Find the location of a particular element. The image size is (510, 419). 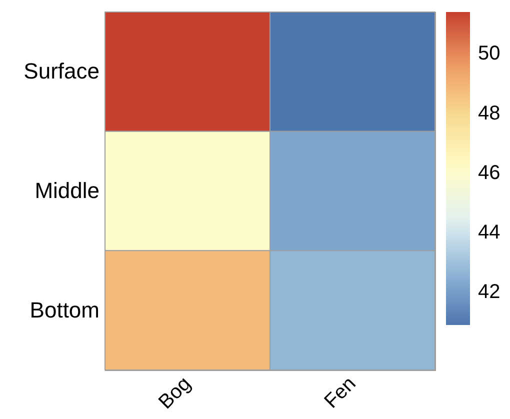

color-bar-label: 48 is located at coordinates (489, 113).